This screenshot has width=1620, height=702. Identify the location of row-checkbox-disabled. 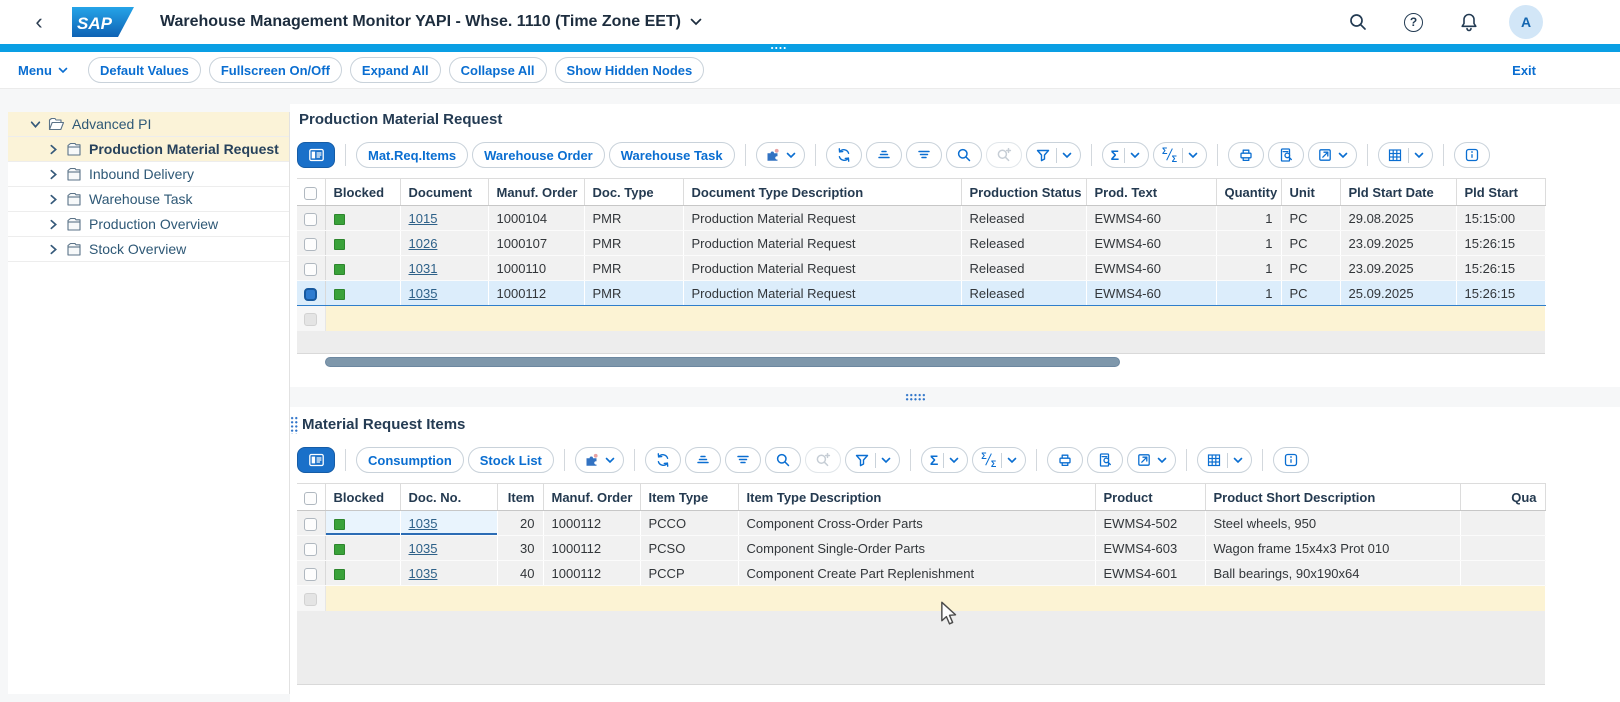
(311, 319).